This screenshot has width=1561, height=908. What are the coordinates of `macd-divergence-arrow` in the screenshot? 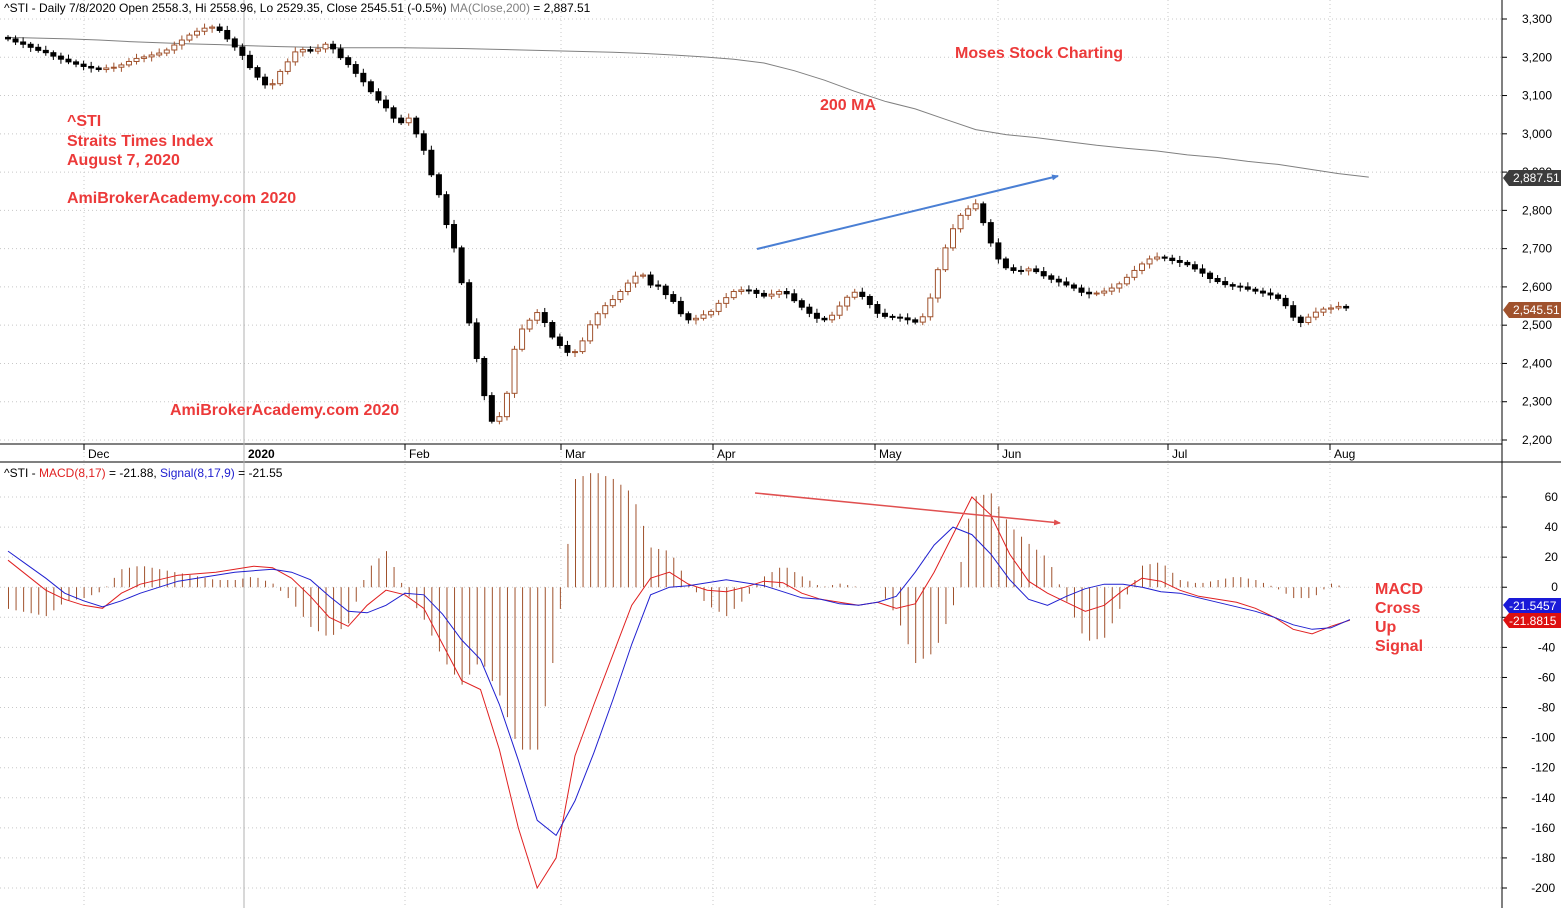 It's located at (907, 509).